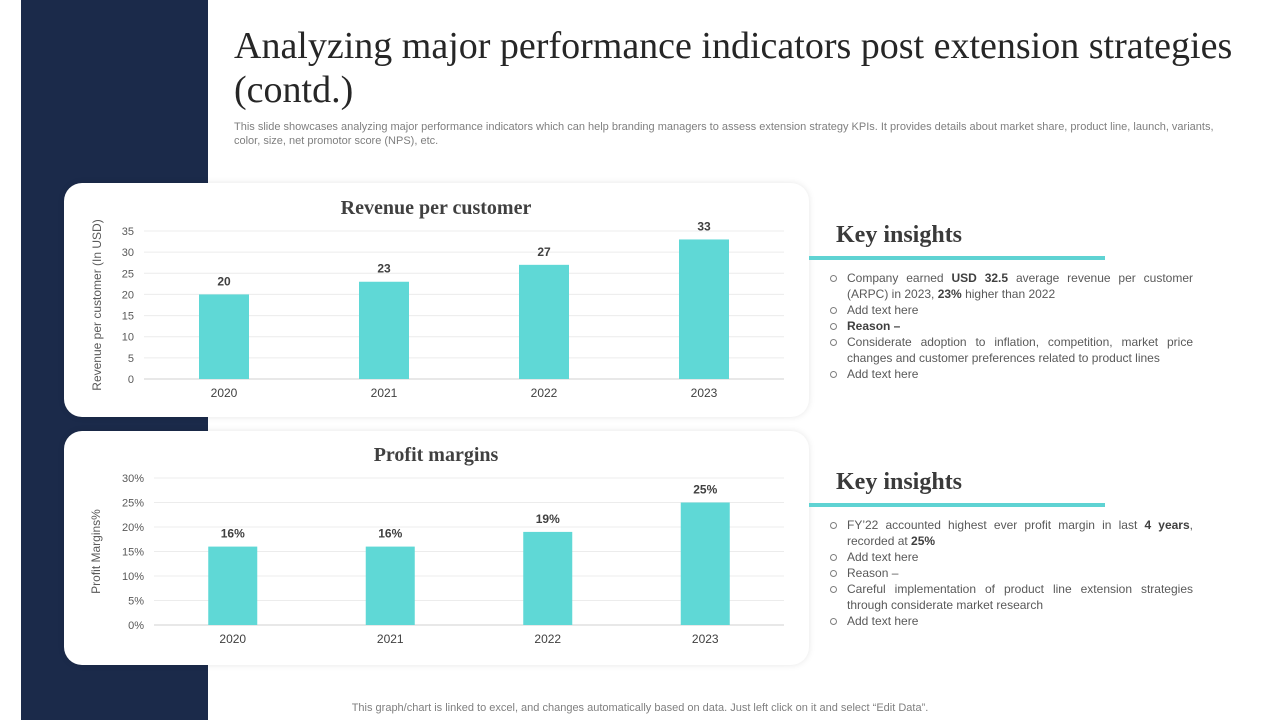 The width and height of the screenshot is (1280, 720). What do you see at coordinates (705, 490) in the screenshot?
I see `data-label: 25%` at bounding box center [705, 490].